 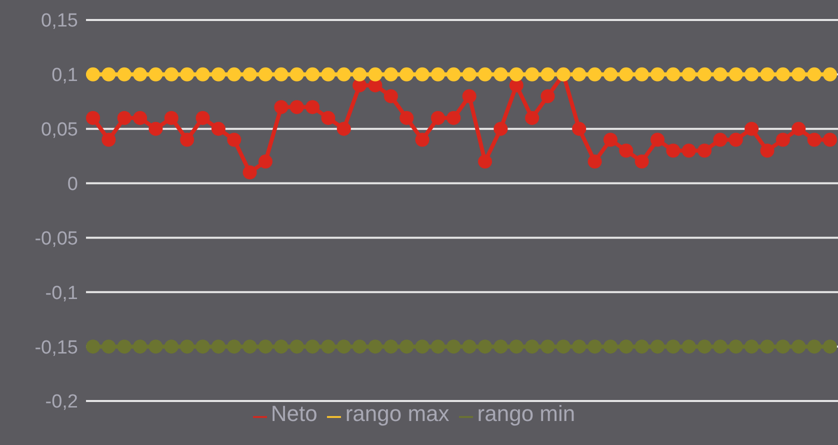 What do you see at coordinates (61, 402) in the screenshot?
I see `y-tick-label: -0,2` at bounding box center [61, 402].